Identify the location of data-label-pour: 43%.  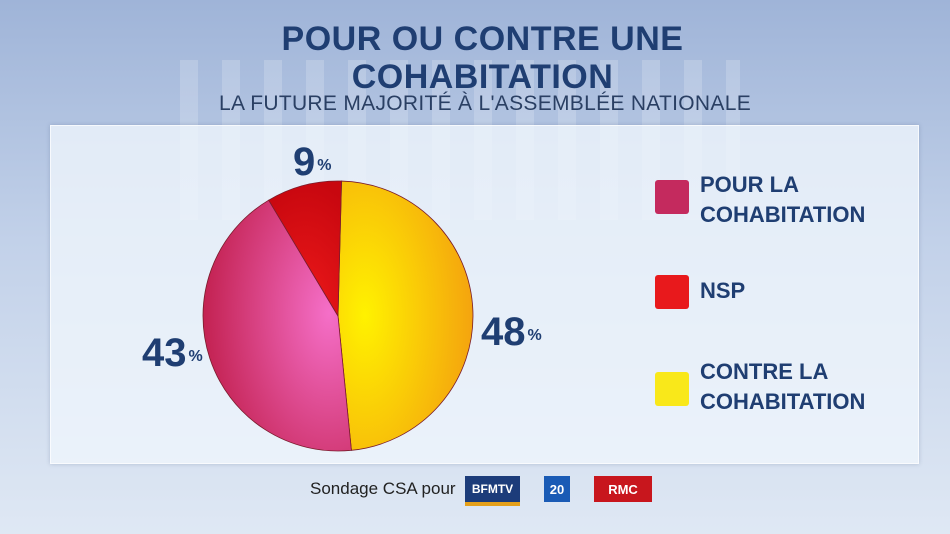
(172, 353).